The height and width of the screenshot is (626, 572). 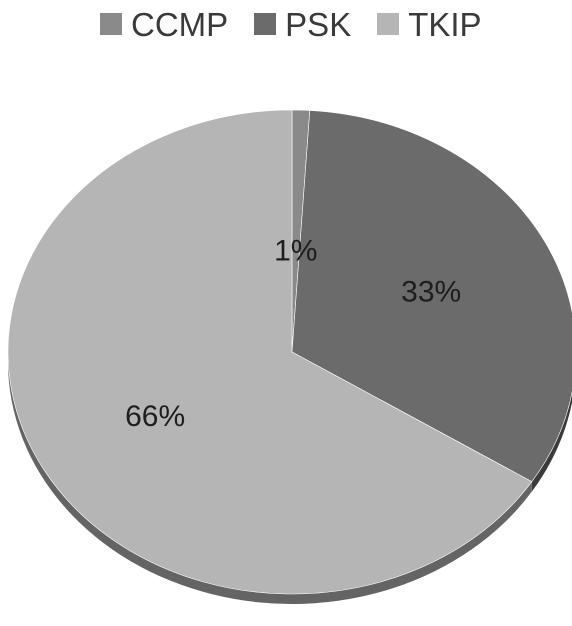 I want to click on legend-item-psk: PSK, so click(x=302, y=24).